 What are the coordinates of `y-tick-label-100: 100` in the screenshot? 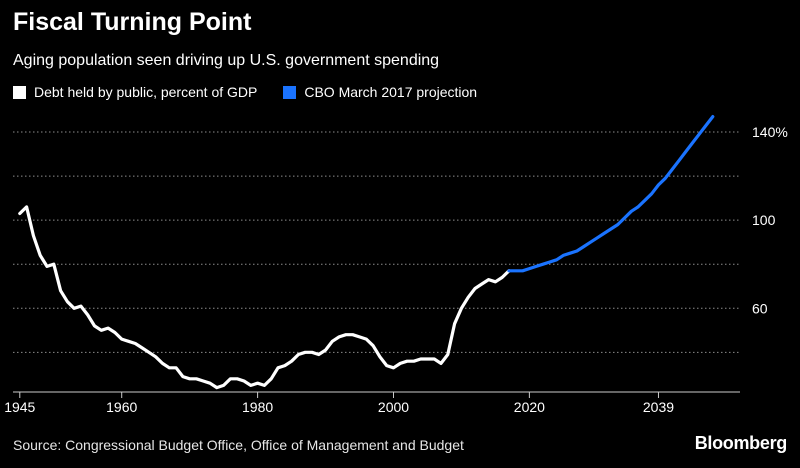 It's located at (764, 220).